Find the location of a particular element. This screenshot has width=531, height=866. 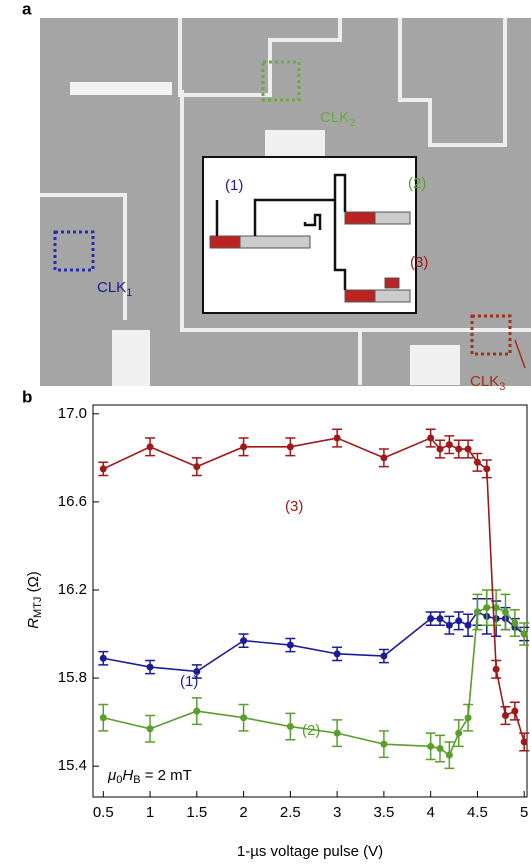

series-label: (1) is located at coordinates (189, 681).